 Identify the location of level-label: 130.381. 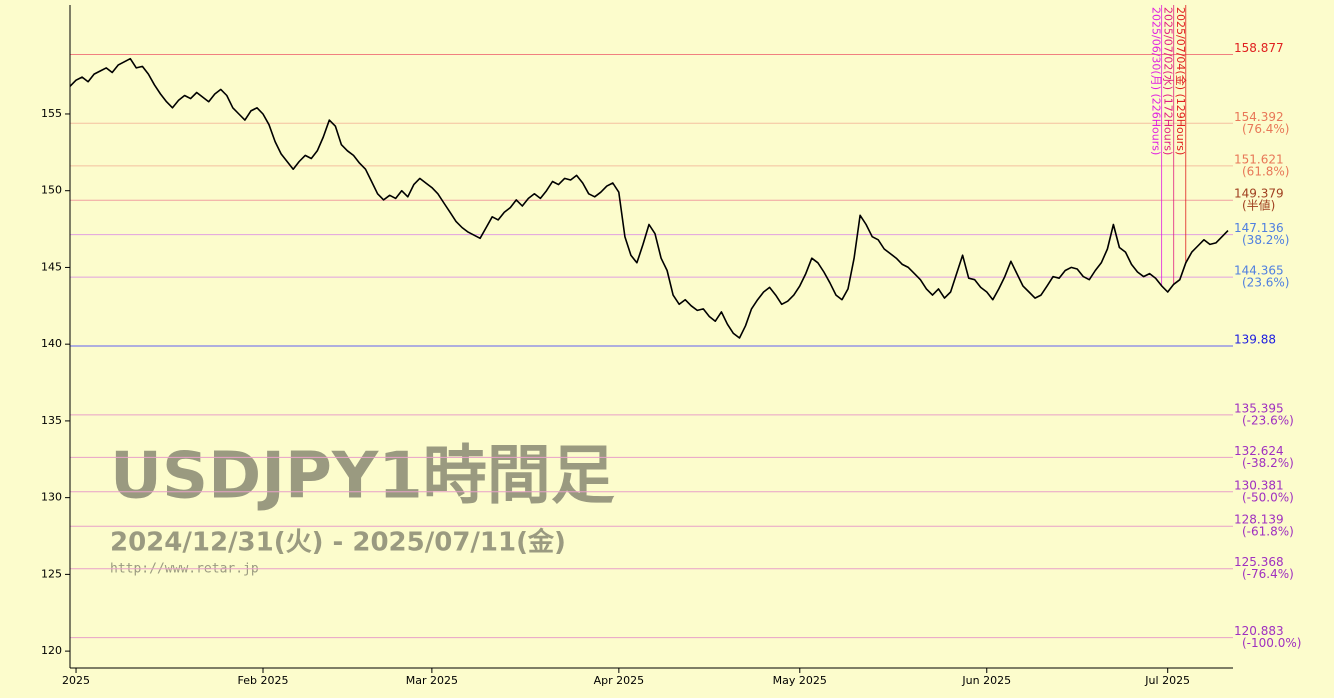
(1259, 485).